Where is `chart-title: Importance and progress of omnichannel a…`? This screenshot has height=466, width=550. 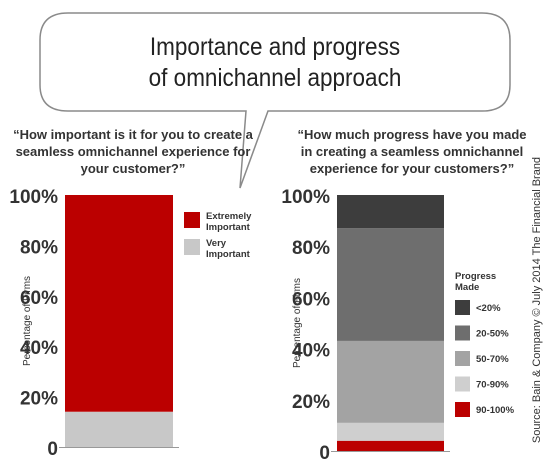
chart-title: Importance and progress of omnichannel a… is located at coordinates (275, 63).